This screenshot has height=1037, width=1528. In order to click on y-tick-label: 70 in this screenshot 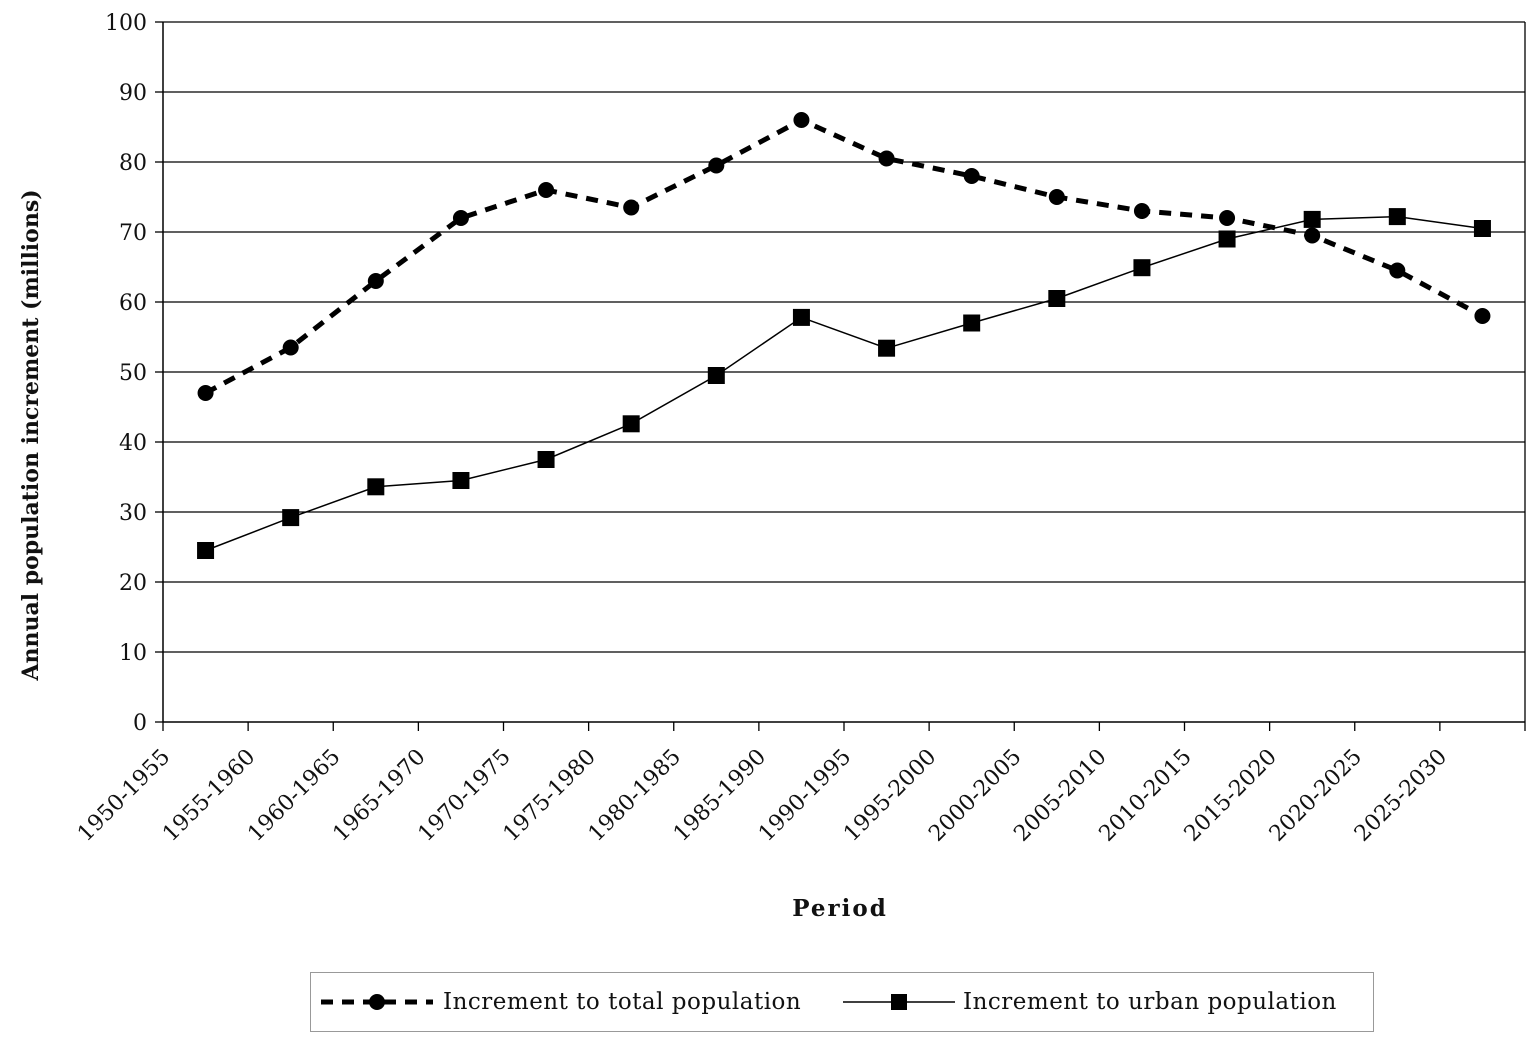, I will do `click(133, 233)`.